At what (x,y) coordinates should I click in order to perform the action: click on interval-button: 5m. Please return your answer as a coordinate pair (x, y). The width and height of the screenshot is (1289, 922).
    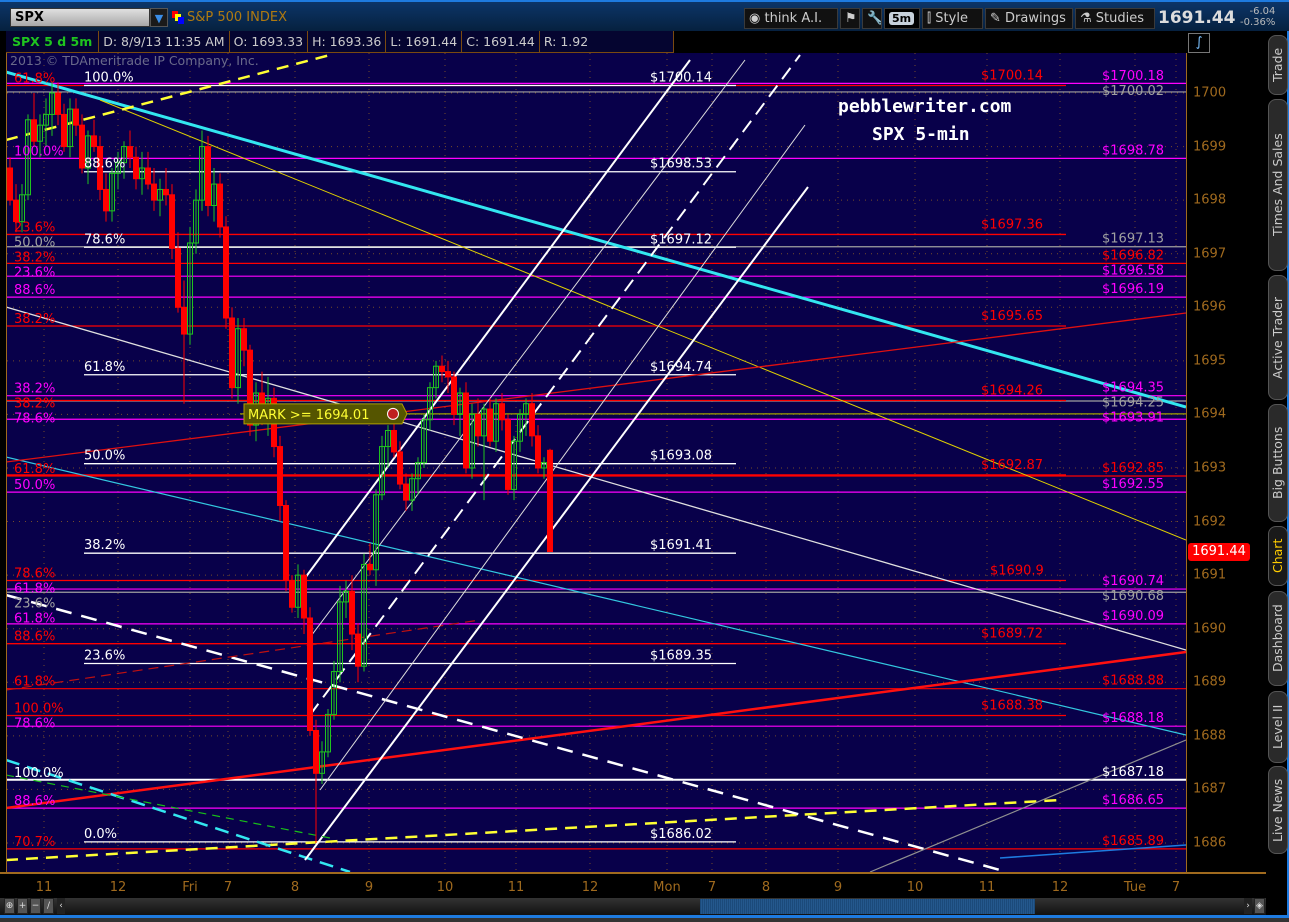
    Looking at the image, I should click on (902, 18).